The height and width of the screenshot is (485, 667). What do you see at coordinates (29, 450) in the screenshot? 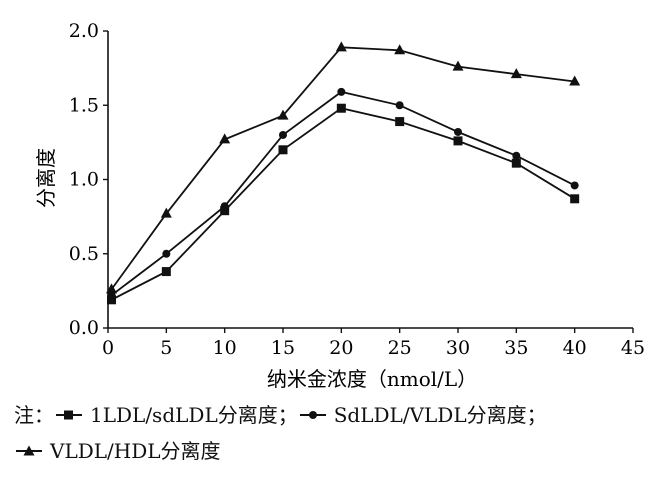
I see `legend-triangle-marker-icon` at bounding box center [29, 450].